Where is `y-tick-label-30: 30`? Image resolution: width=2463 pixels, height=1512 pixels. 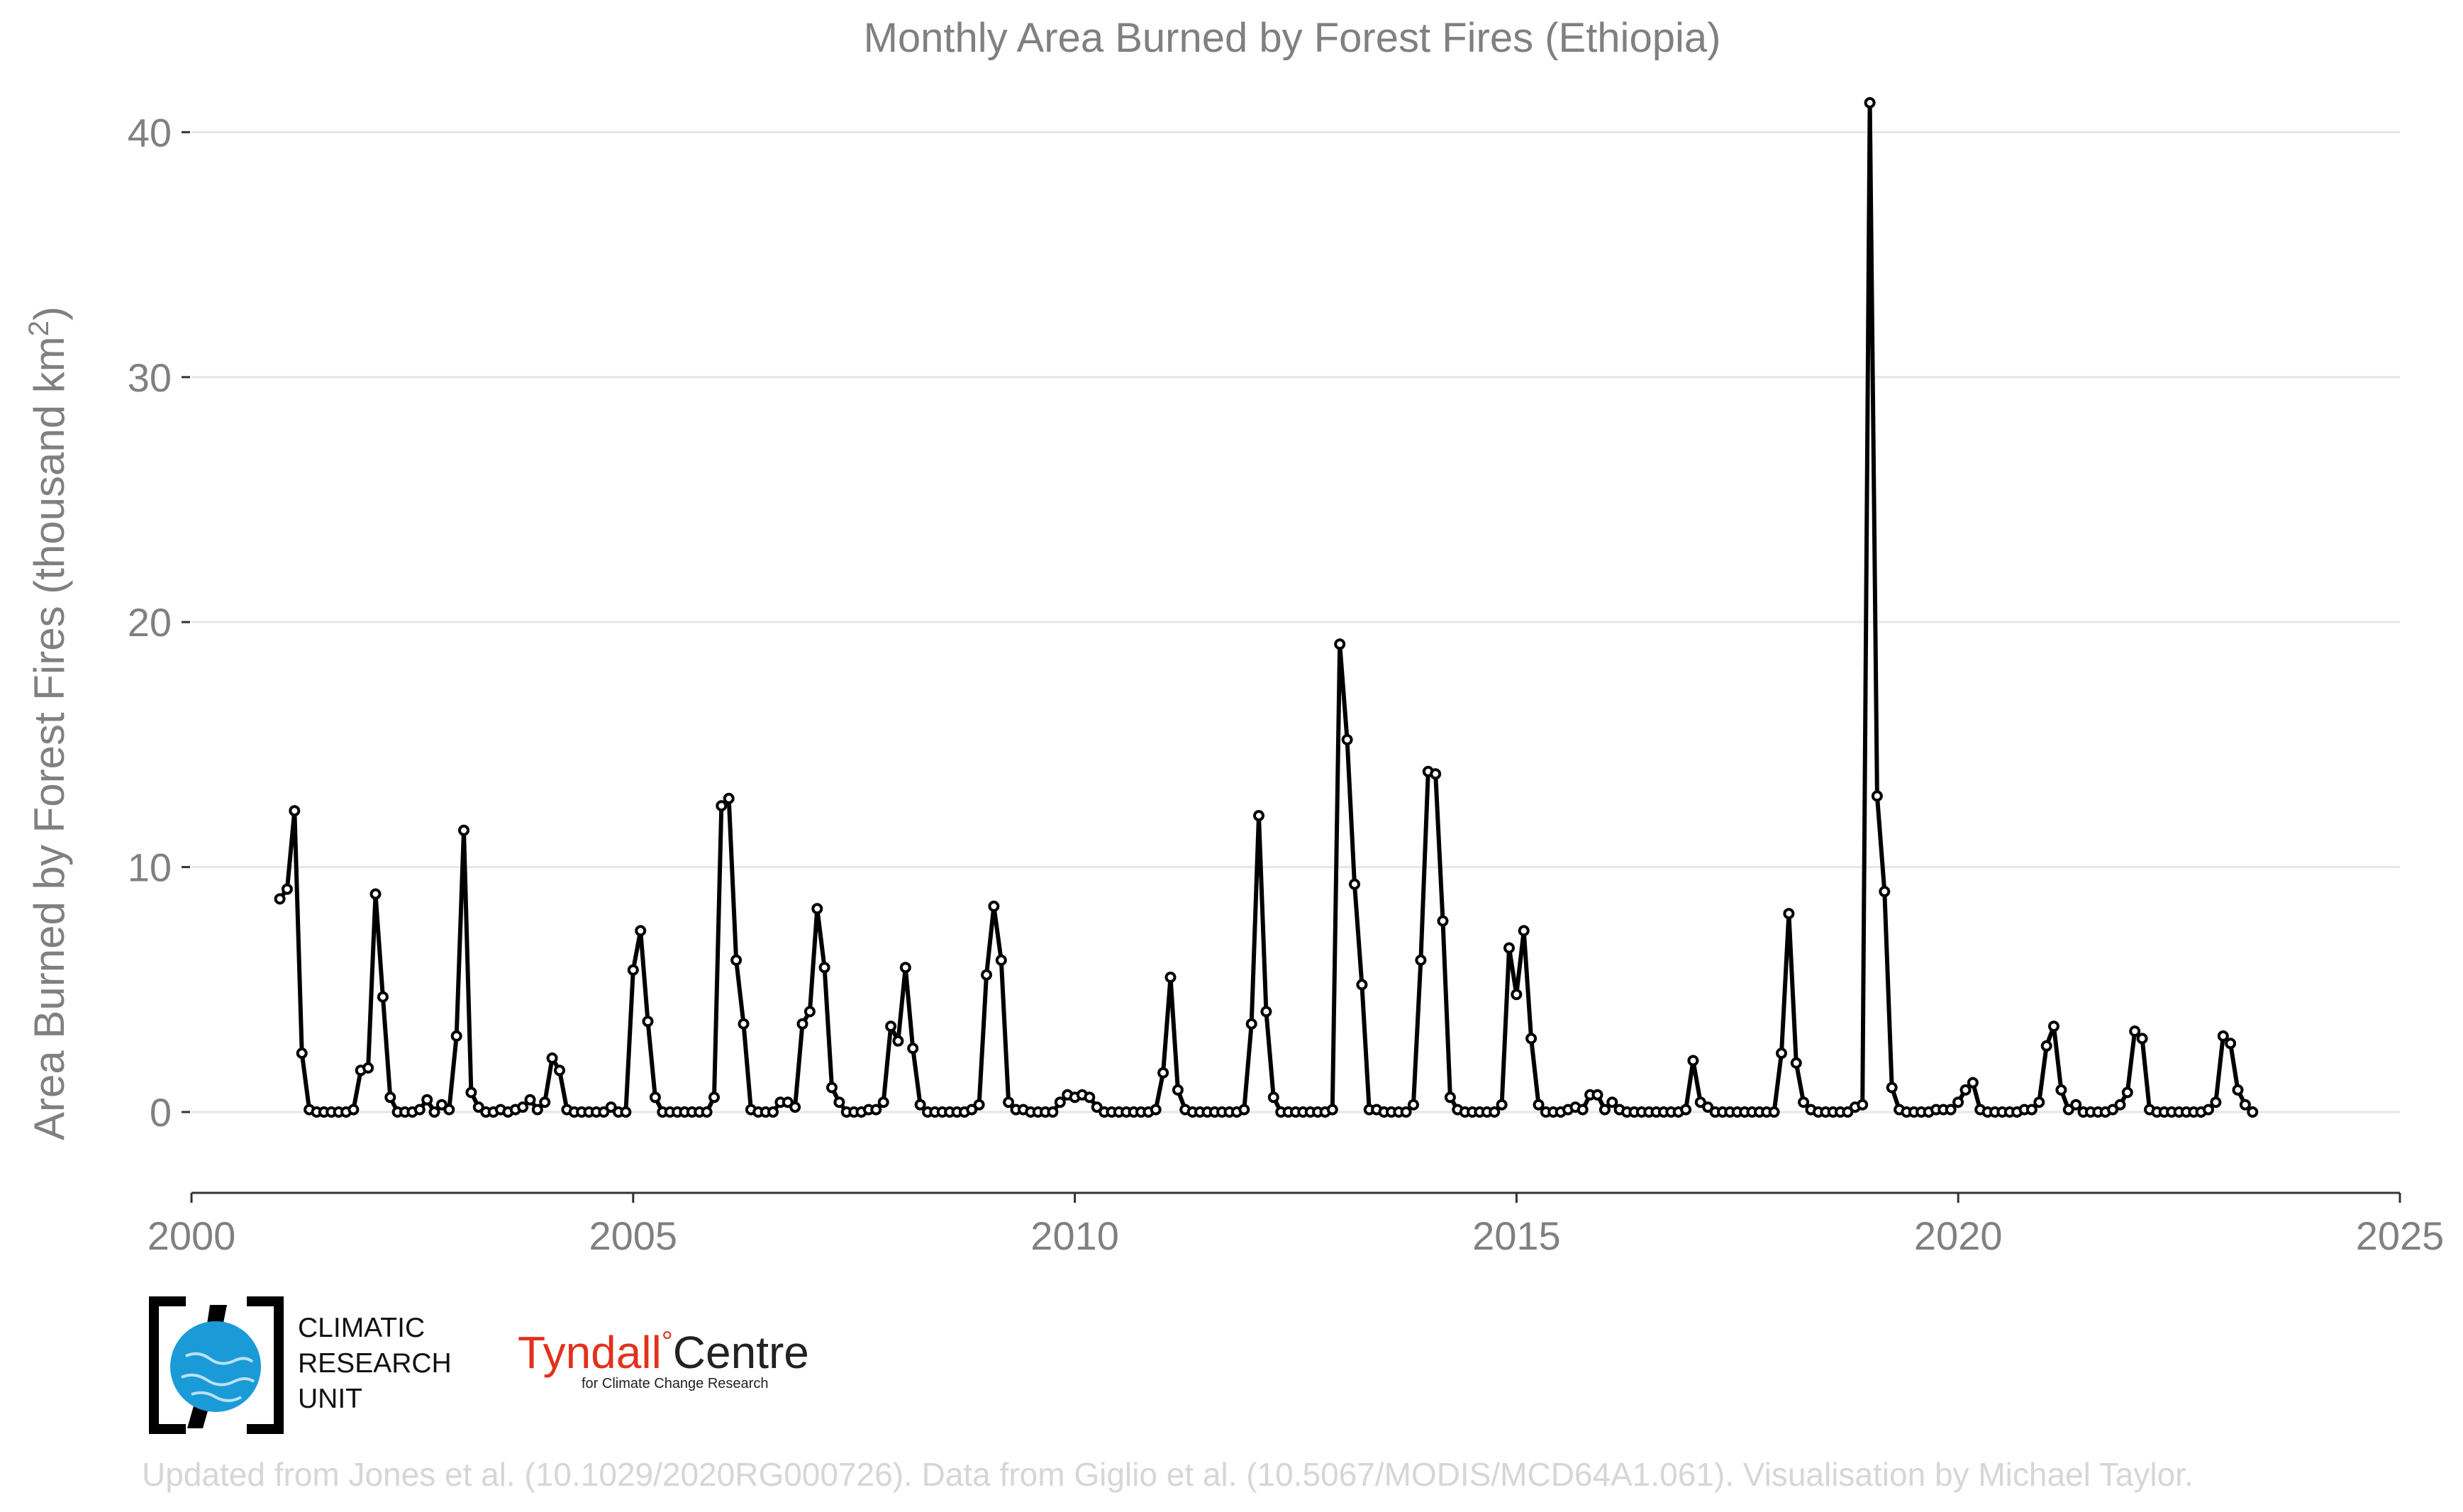
y-tick-label-30: 30 is located at coordinates (150, 377).